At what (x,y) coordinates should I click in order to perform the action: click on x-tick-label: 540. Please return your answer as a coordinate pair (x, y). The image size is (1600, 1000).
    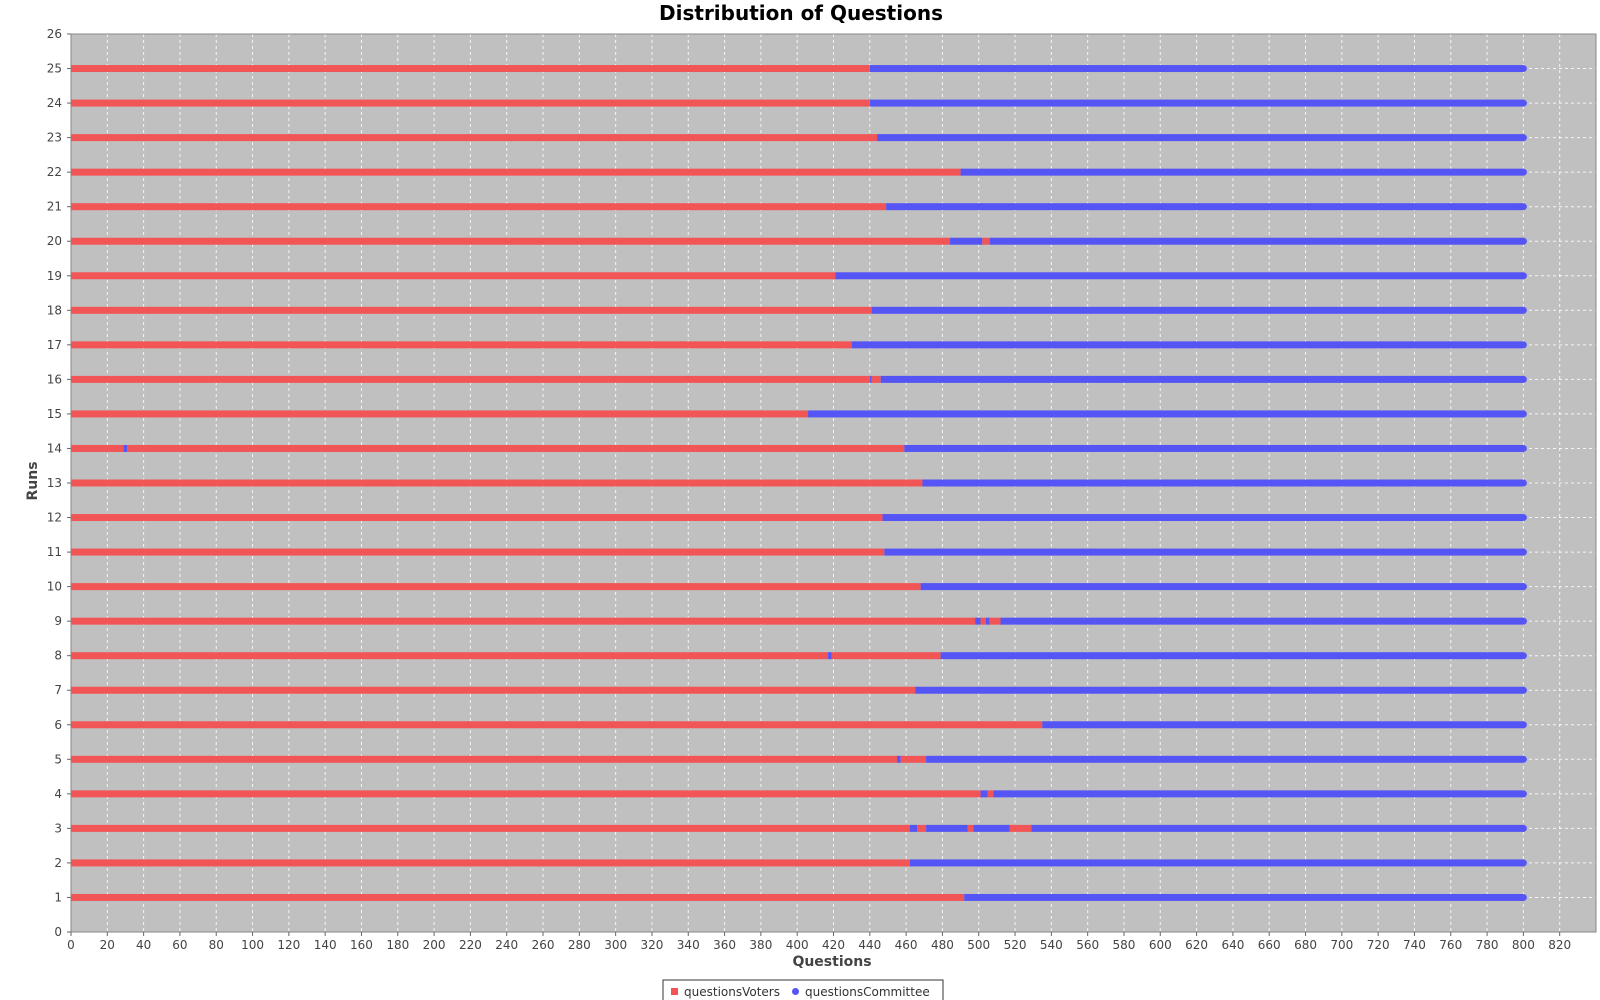
    Looking at the image, I should click on (1051, 945).